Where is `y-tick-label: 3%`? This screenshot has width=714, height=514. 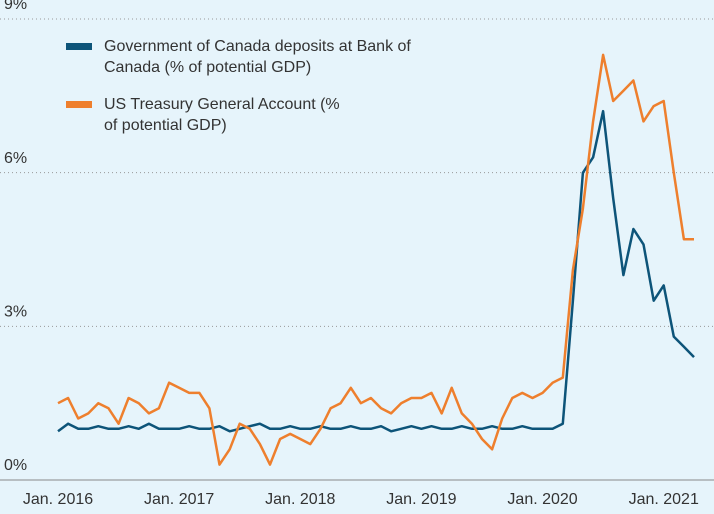 y-tick-label: 3% is located at coordinates (15, 312).